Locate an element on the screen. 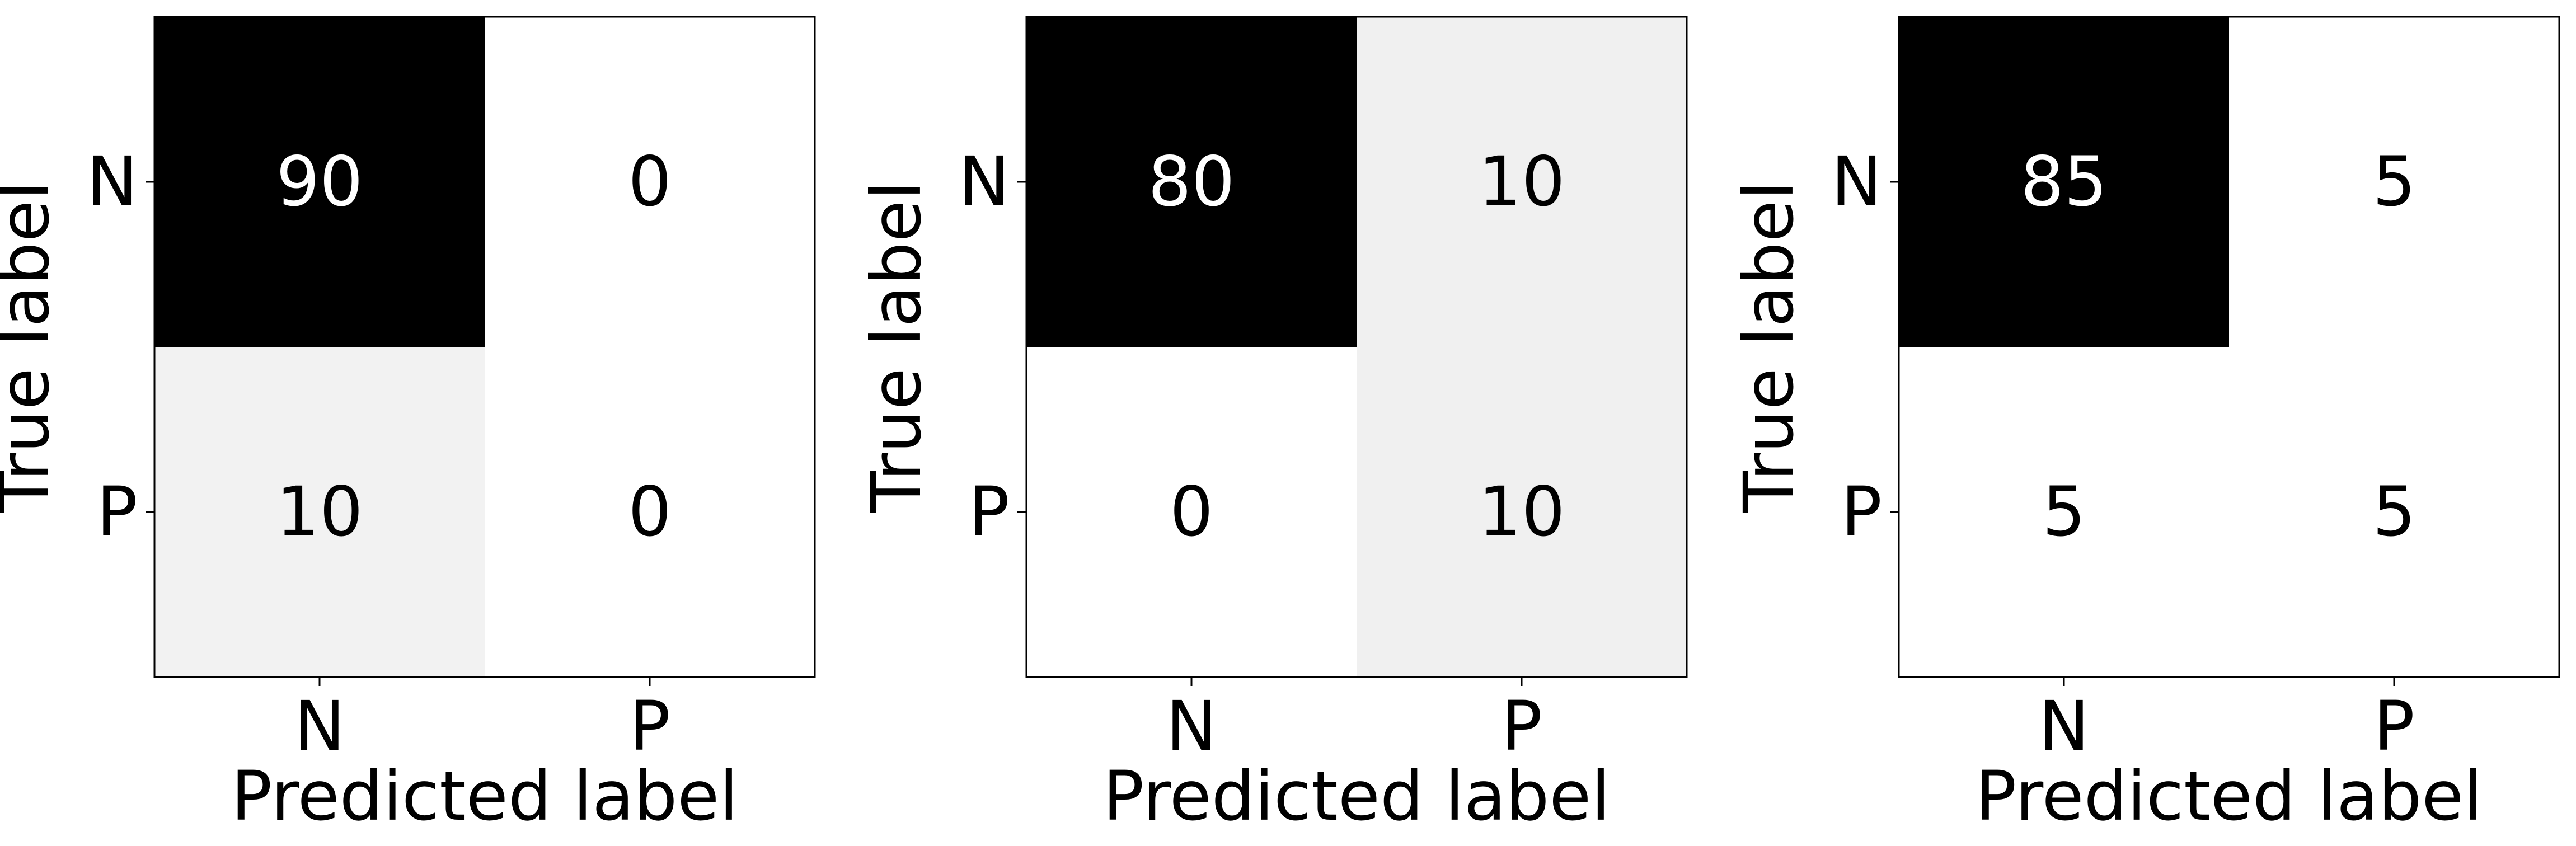 The image size is (2576, 846). cell-value-label: 80 is located at coordinates (1191, 182).